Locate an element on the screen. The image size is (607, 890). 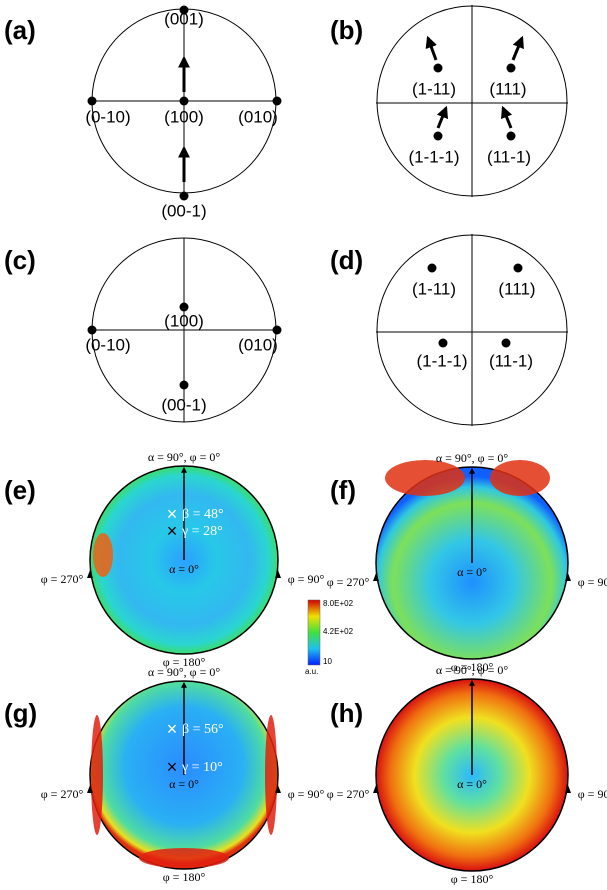
panel-label: (b) is located at coordinates (346, 30).